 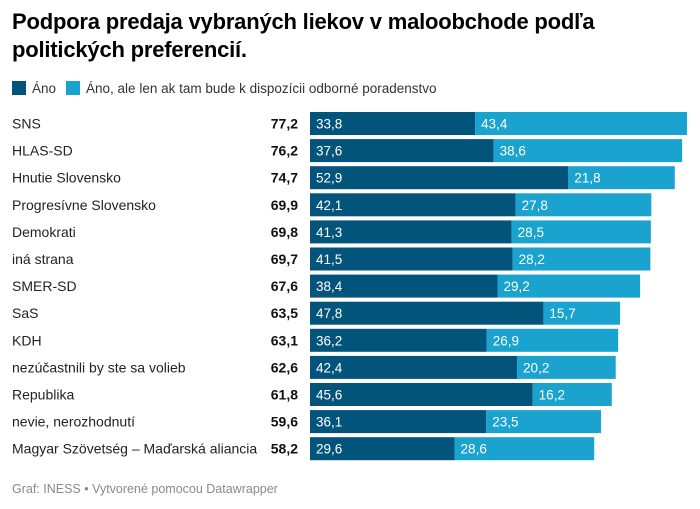 What do you see at coordinates (44, 88) in the screenshot?
I see `legend-label-ano: Áno` at bounding box center [44, 88].